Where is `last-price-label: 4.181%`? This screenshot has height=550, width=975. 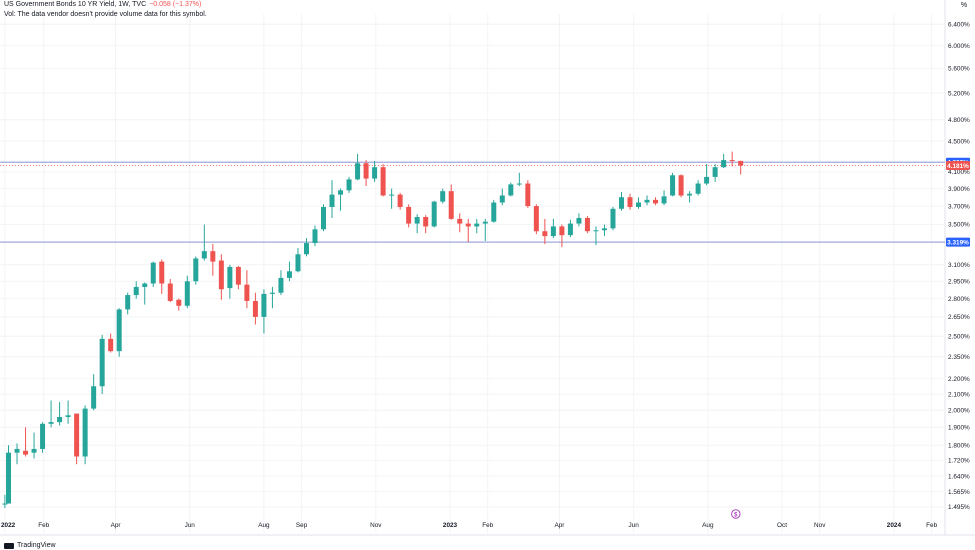
last-price-label: 4.181% is located at coordinates (958, 166).